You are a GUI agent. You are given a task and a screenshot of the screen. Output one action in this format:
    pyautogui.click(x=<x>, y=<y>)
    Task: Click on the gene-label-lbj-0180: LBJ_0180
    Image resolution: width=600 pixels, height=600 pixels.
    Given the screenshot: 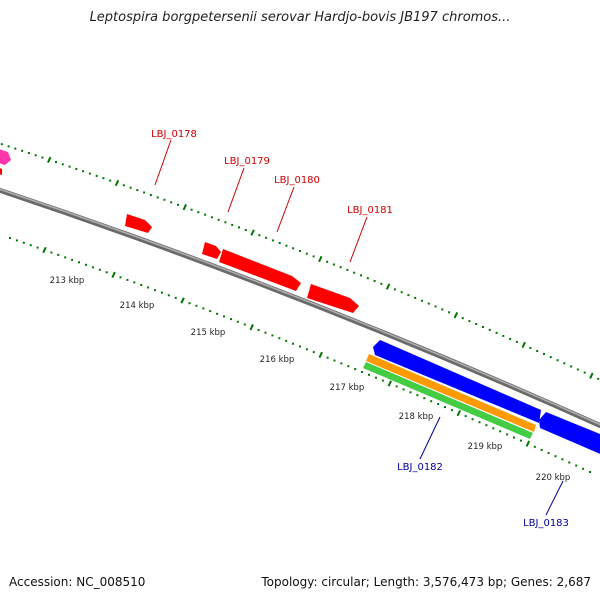 What is the action you would take?
    pyautogui.click(x=297, y=180)
    